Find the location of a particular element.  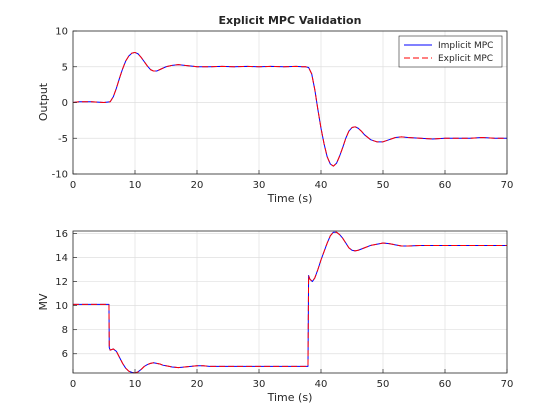

bottom-plot-y-ticks: 6 8 10 12 14 16 is located at coordinates (66, 294).